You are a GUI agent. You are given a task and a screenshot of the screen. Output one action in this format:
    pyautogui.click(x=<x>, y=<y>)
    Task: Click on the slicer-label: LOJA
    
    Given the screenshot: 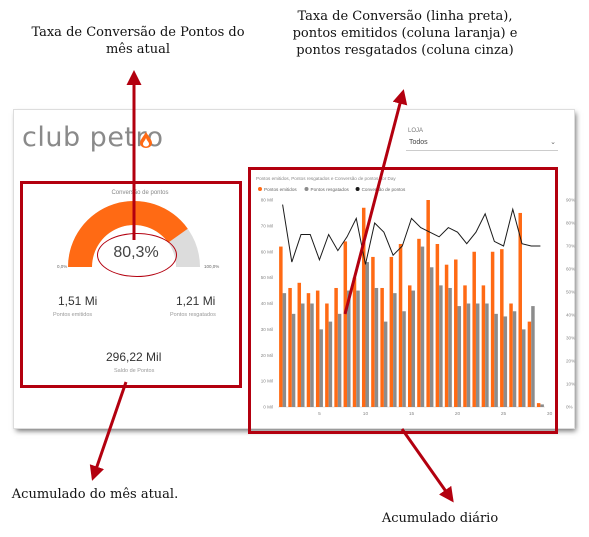 What is the action you would take?
    pyautogui.click(x=416, y=131)
    